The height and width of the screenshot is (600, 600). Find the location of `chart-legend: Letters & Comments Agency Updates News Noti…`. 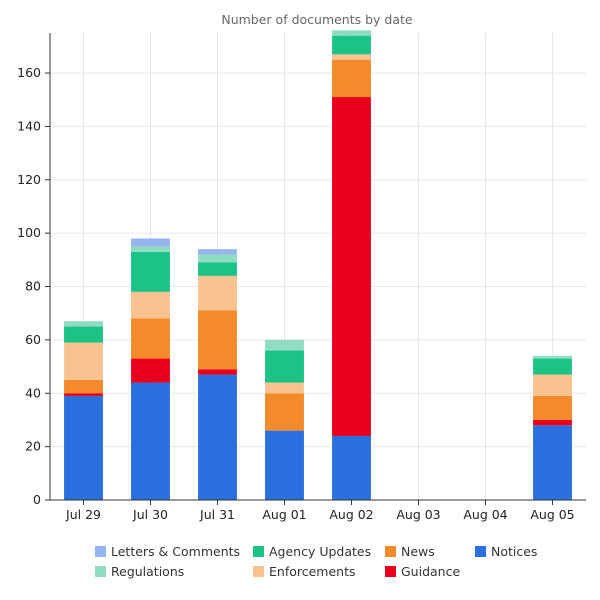

chart-legend: Letters & Comments Agency Updates News Noti… is located at coordinates (335, 564).